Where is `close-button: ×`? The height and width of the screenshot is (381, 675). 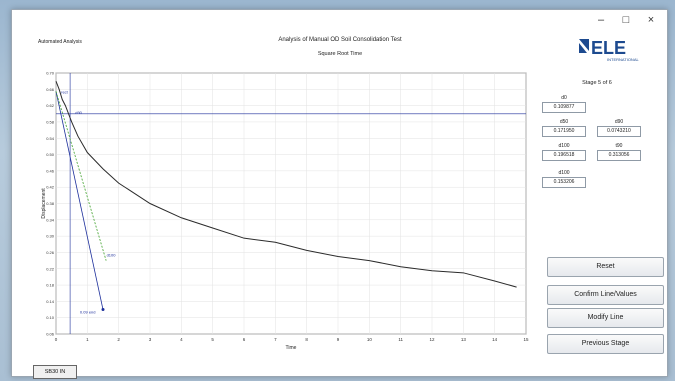 close-button: × is located at coordinates (651, 20).